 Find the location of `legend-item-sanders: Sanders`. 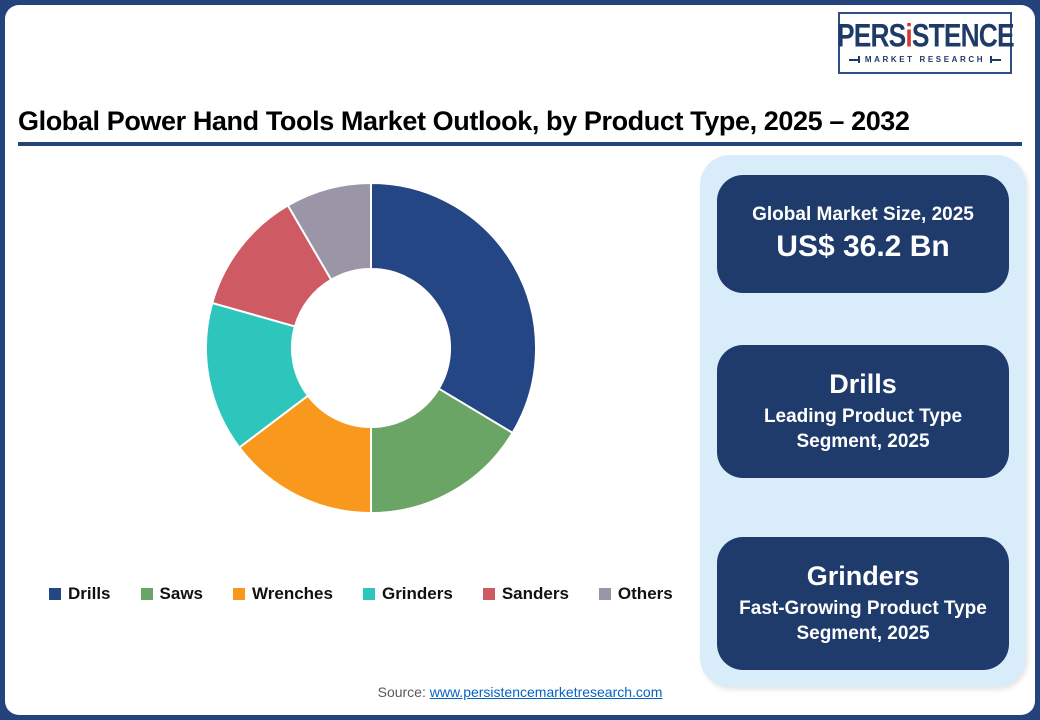

legend-item-sanders: Sanders is located at coordinates (525, 594).